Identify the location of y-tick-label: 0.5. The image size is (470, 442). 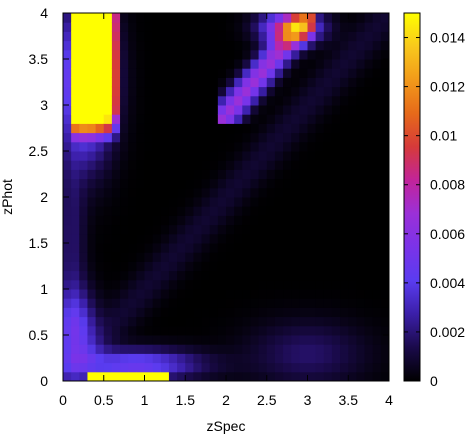
(39, 335).